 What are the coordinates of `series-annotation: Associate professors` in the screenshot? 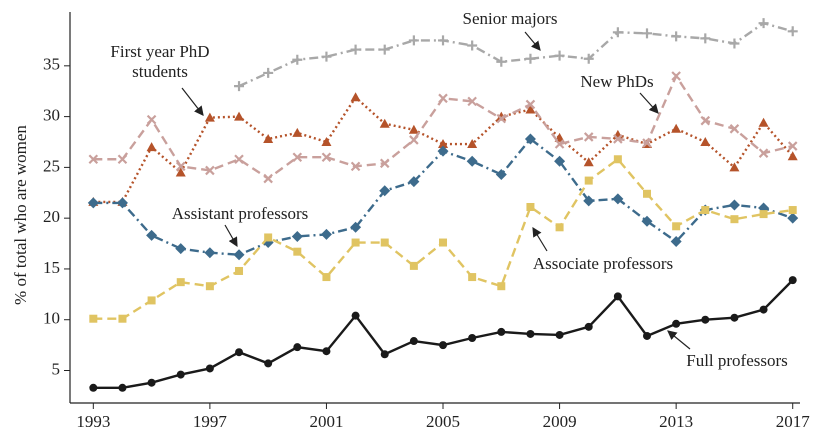 It's located at (603, 263).